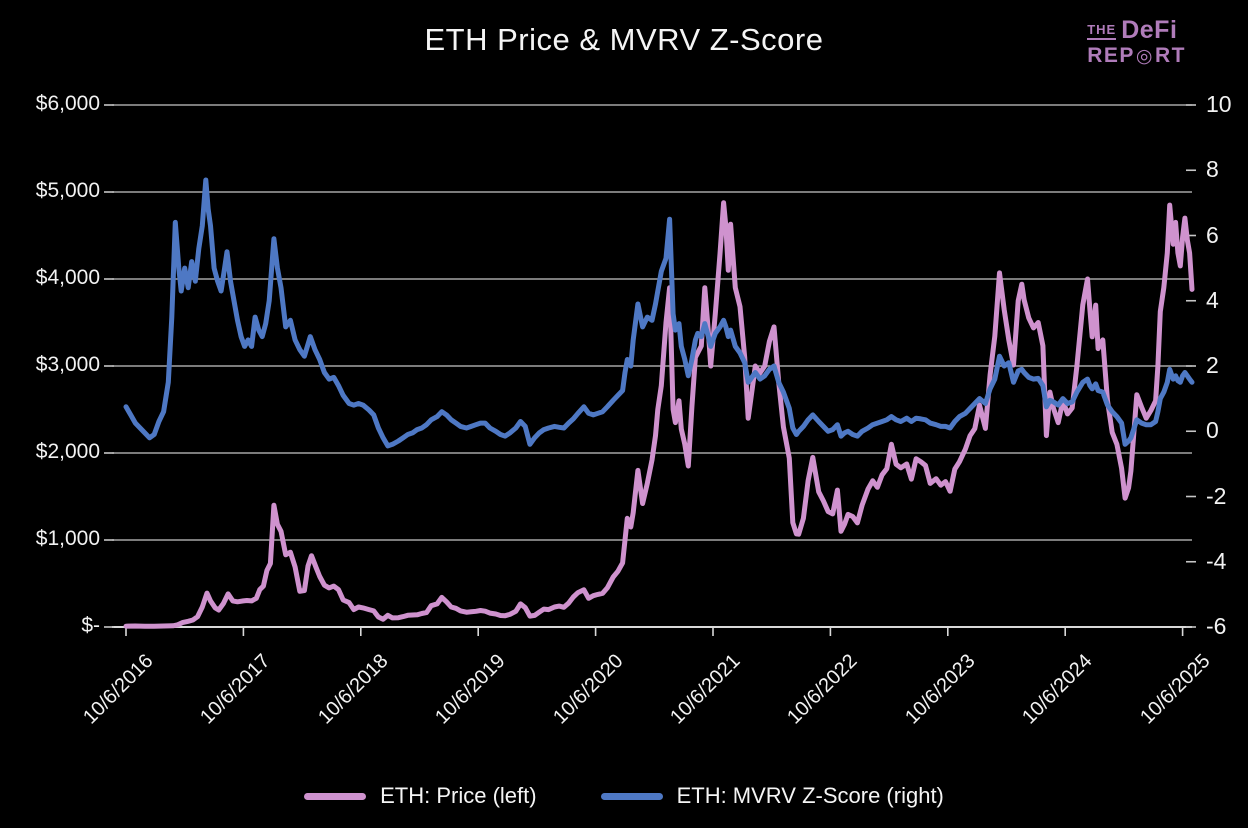 This screenshot has height=828, width=1248. What do you see at coordinates (1102, 31) in the screenshot?
I see `logo-the-text: THE` at bounding box center [1102, 31].